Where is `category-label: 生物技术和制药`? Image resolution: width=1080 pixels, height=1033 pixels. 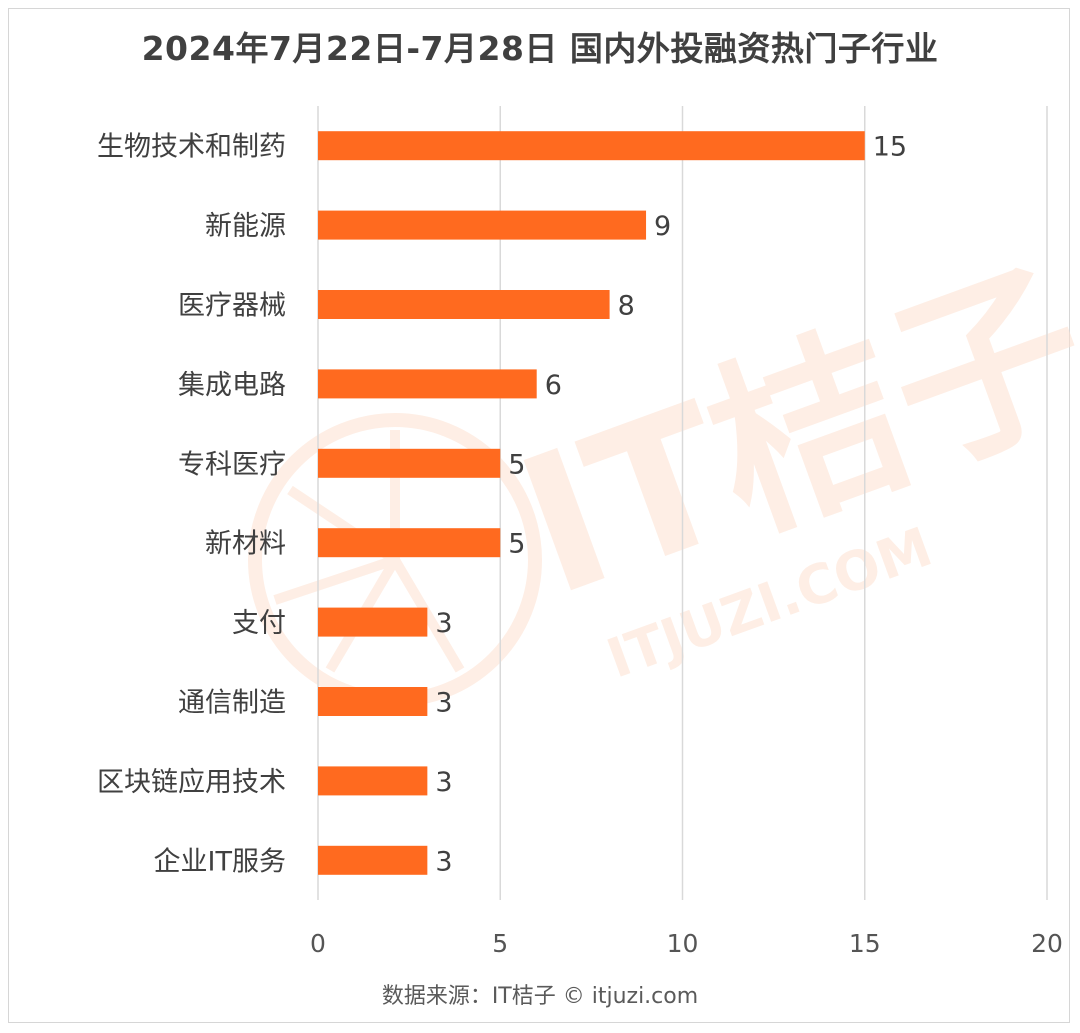
category-label: 生物技术和制药 is located at coordinates (191, 147).